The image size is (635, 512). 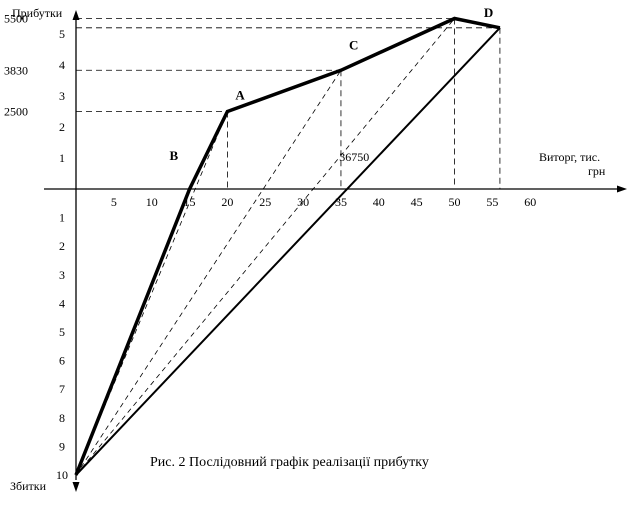 What do you see at coordinates (28, 486) in the screenshot?
I see `y-axis-label-loss: Збитки` at bounding box center [28, 486].